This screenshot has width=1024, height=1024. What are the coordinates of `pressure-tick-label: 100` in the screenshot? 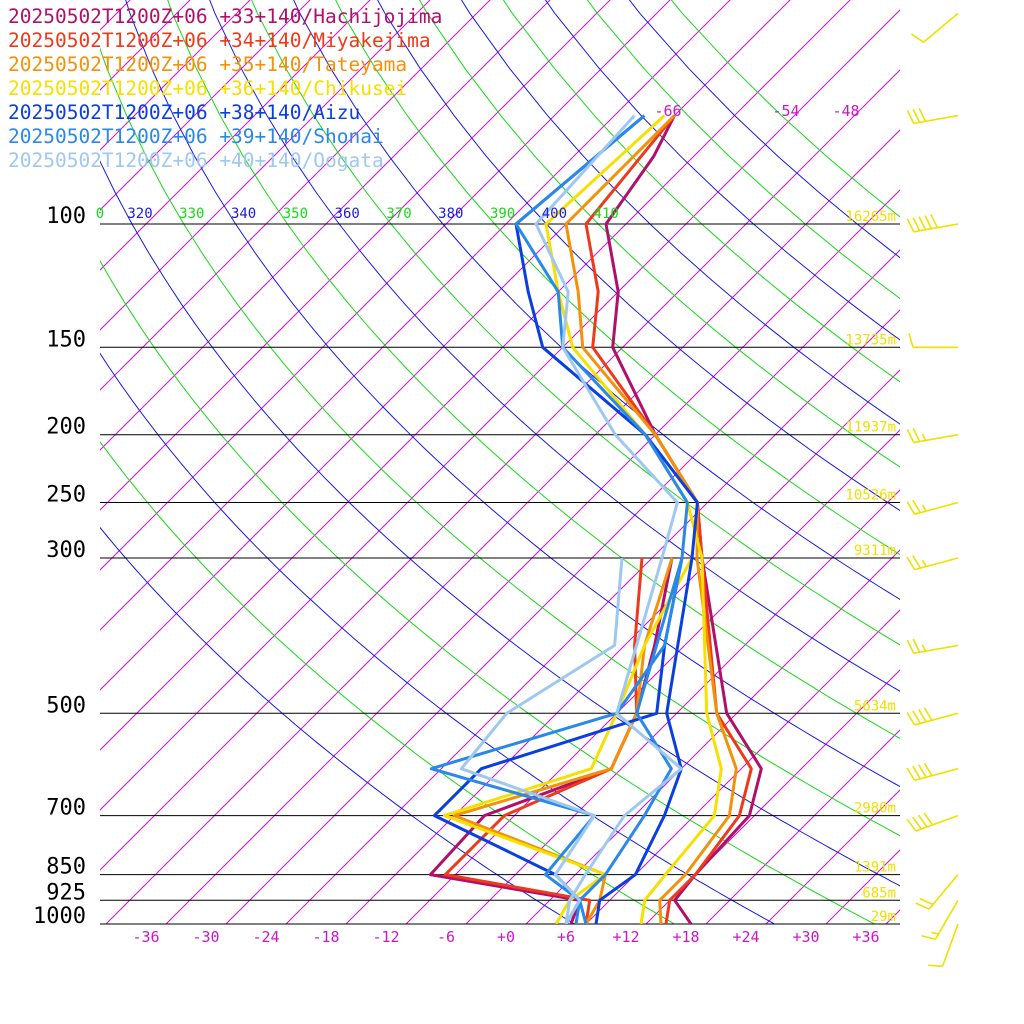 It's located at (66, 216).